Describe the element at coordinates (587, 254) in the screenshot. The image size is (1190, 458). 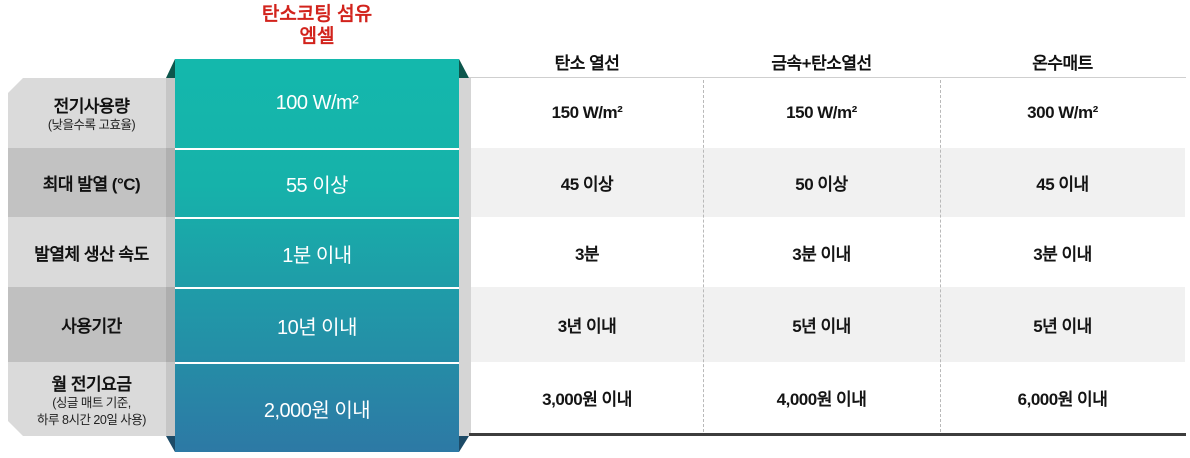
I see `table-cell: 3분` at that location.